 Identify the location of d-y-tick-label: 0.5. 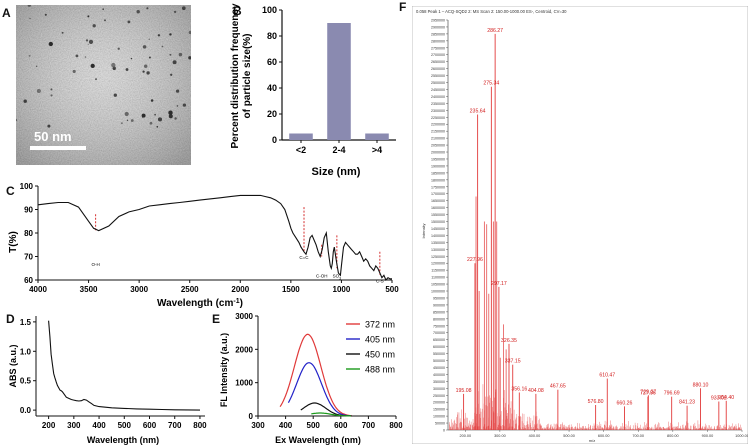
(26, 381).